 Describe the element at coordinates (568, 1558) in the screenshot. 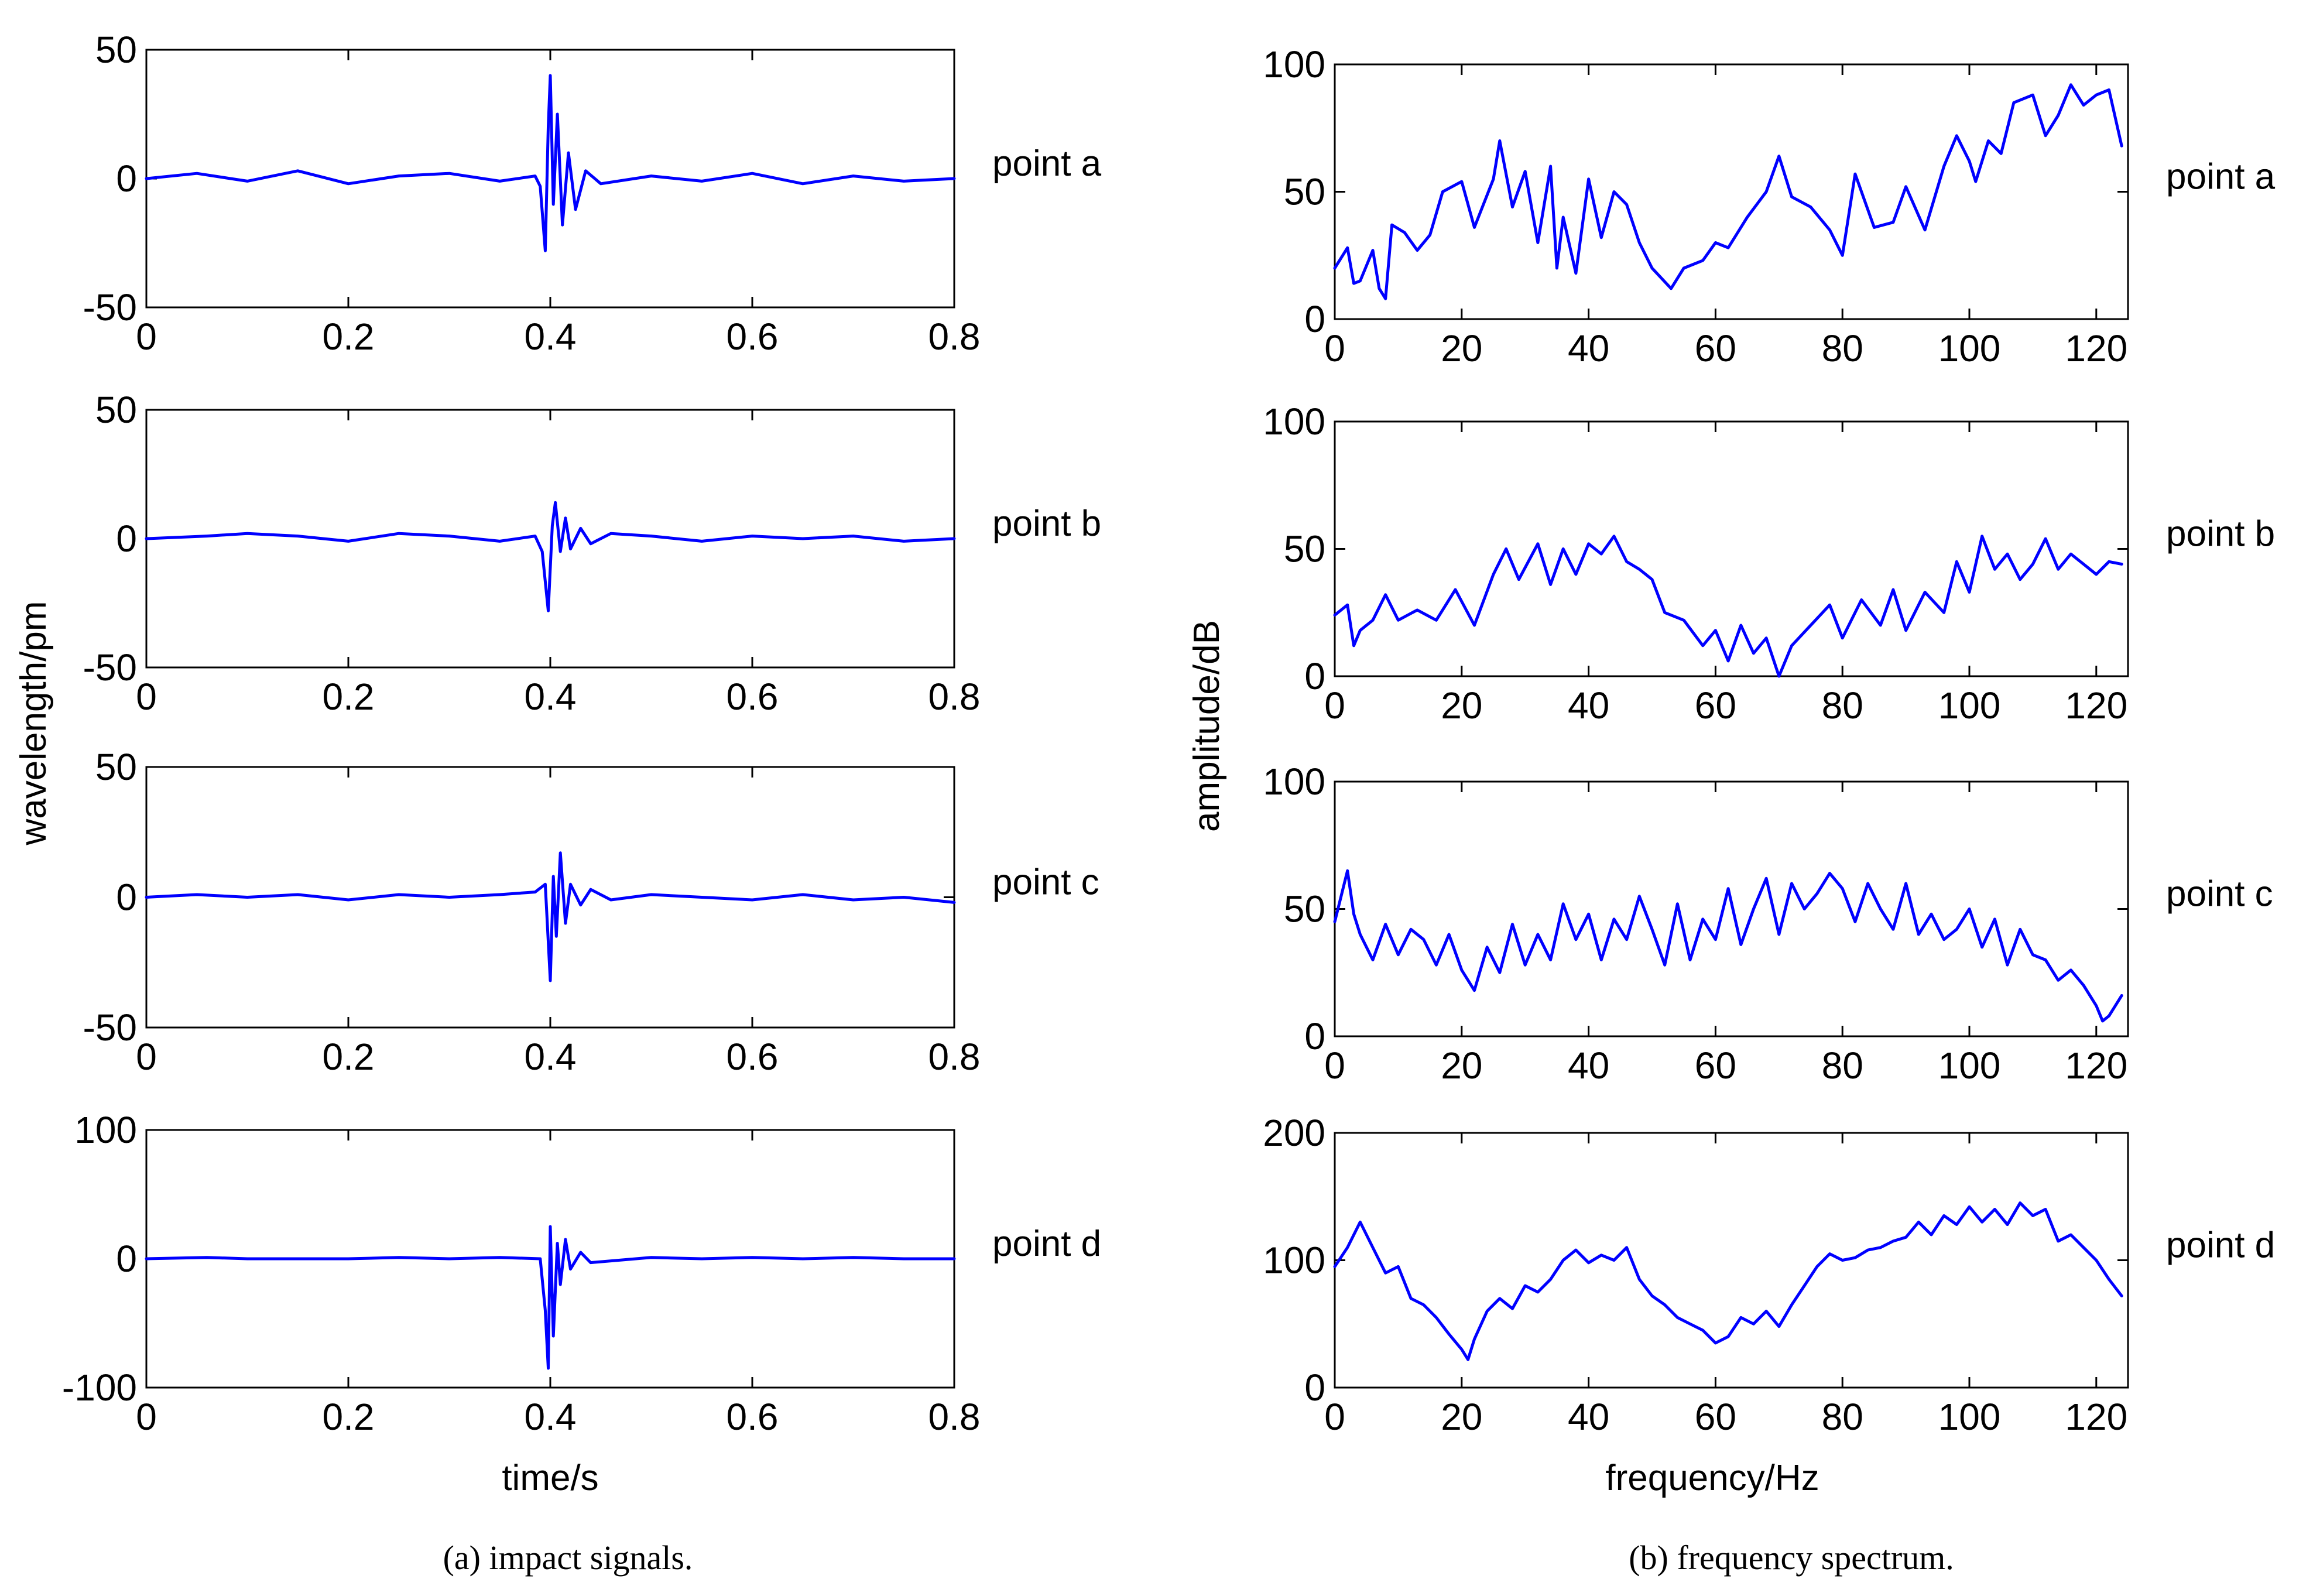

I see `caption-impact-signals: (a) impact signals.` at that location.